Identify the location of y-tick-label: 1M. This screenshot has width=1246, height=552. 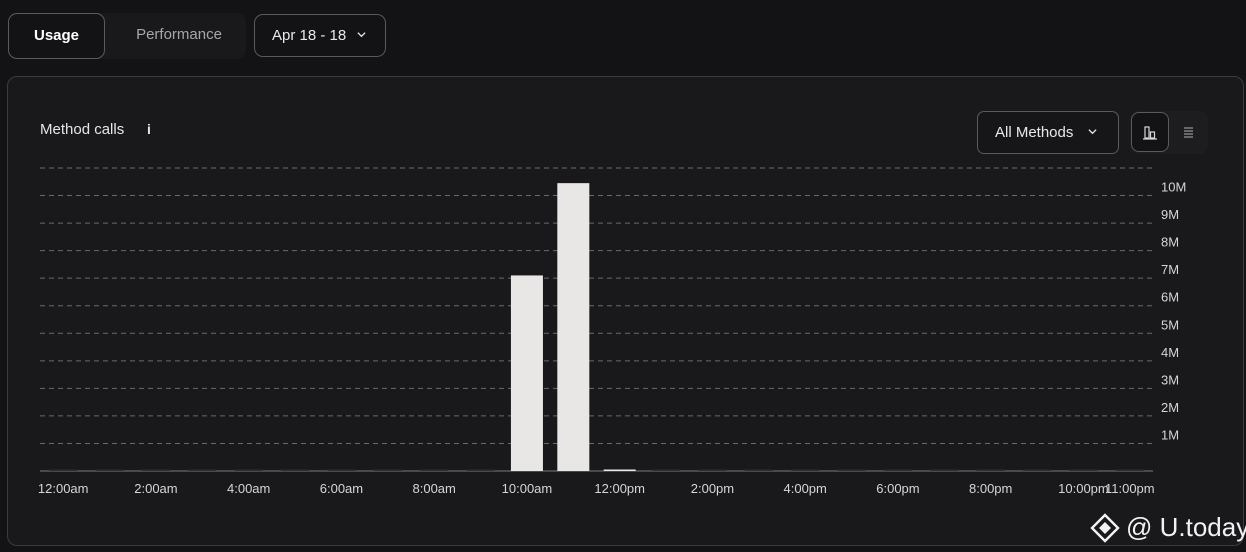
(1170, 434).